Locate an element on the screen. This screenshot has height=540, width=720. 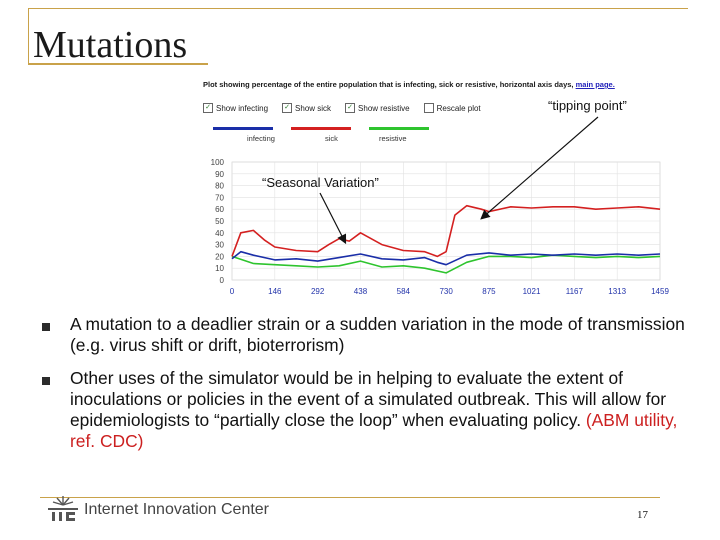
tipping-point-arrow is located at coordinates (539, 168).